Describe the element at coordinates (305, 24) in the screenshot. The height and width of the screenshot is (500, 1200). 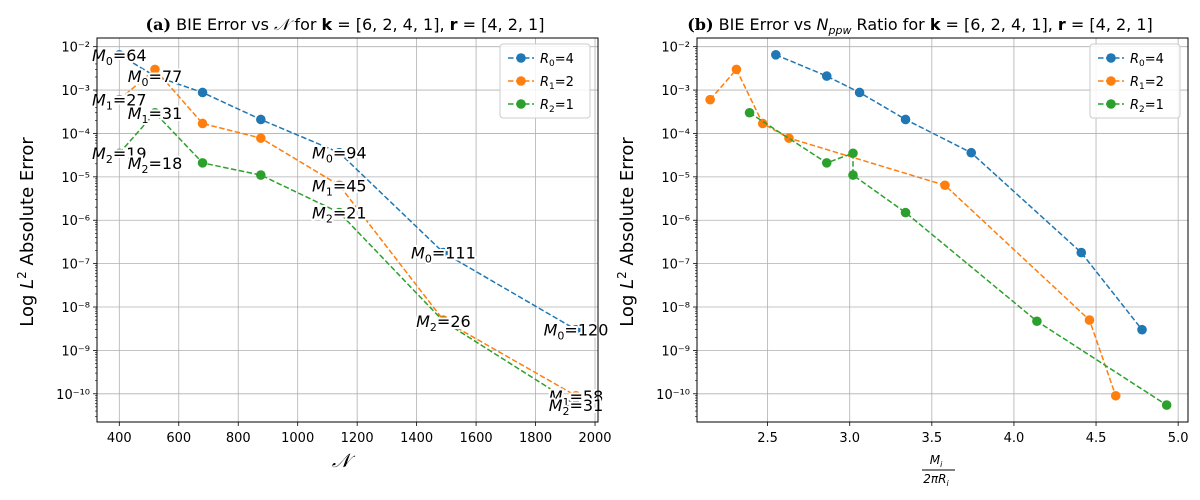
I see `panel-a-title-mid1: for` at that location.